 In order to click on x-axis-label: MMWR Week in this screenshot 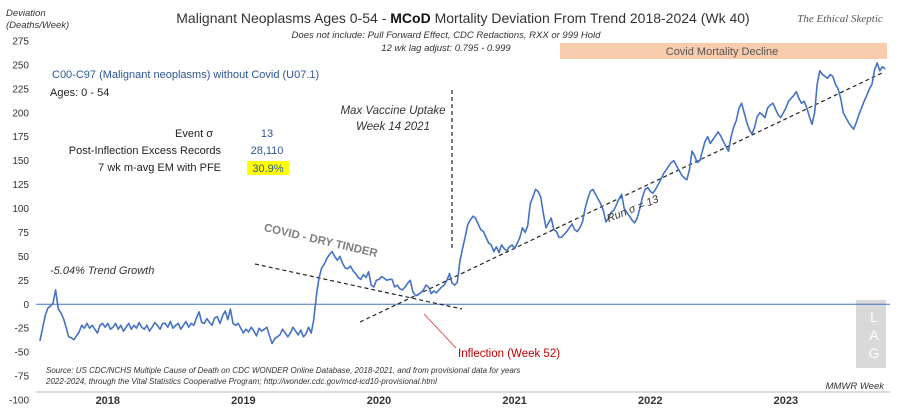, I will do `click(856, 386)`.